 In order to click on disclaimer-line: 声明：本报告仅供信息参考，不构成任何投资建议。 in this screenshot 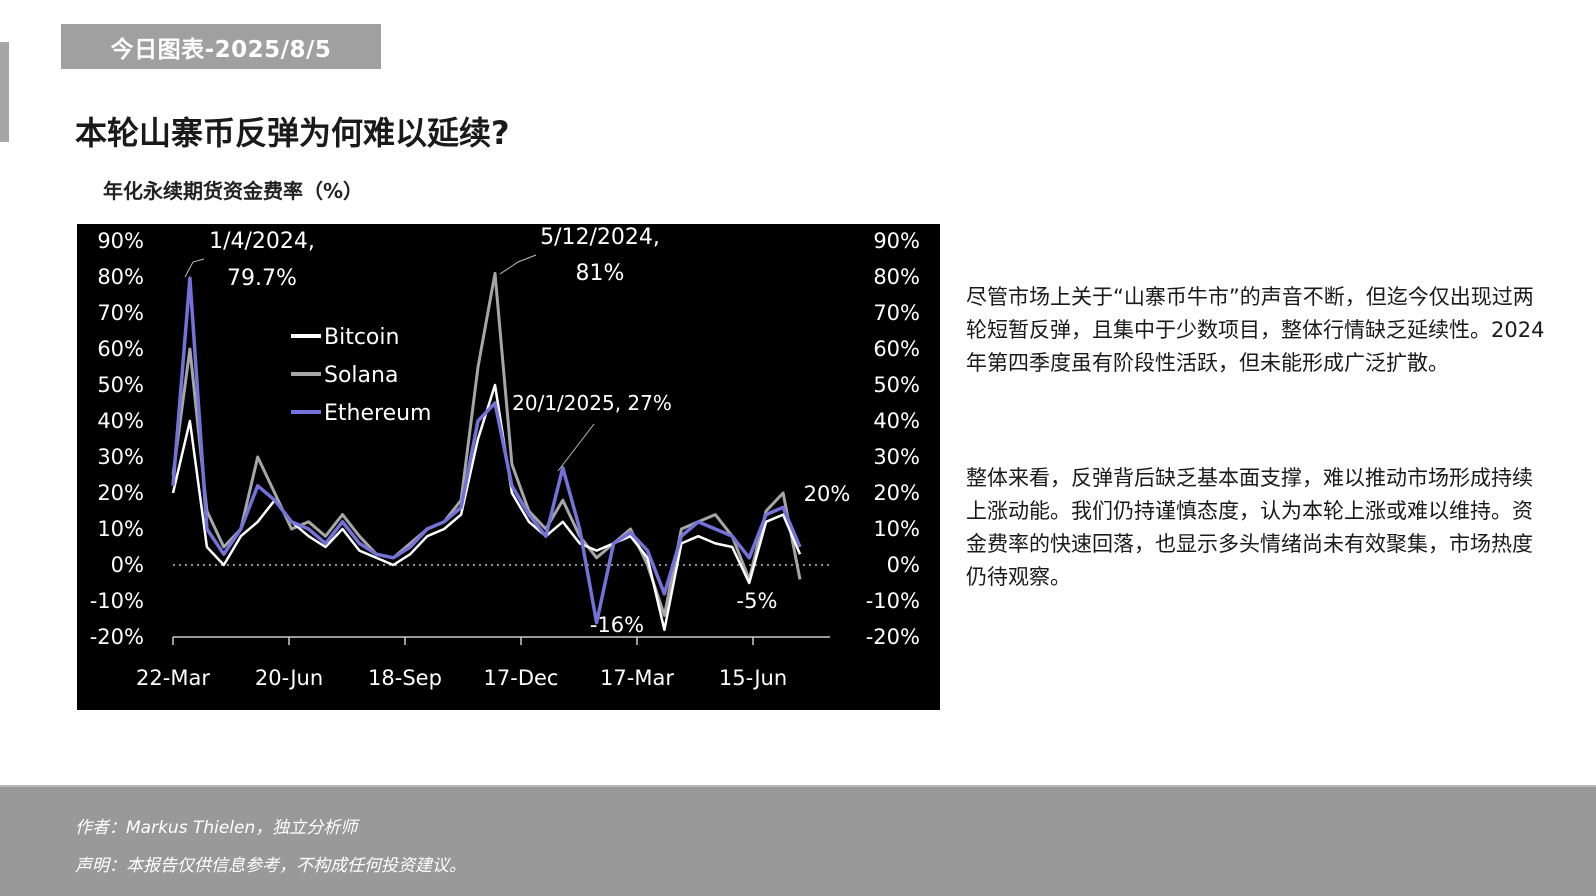, I will do `click(270, 866)`.